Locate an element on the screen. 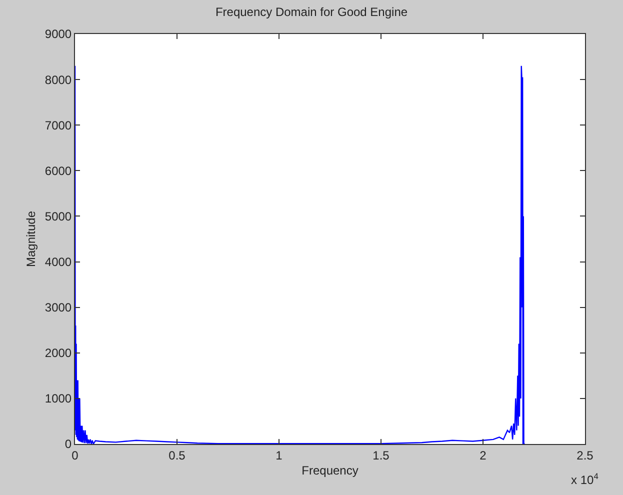 Image resolution: width=623 pixels, height=495 pixels. y-tick-label: 1000 is located at coordinates (58, 399).